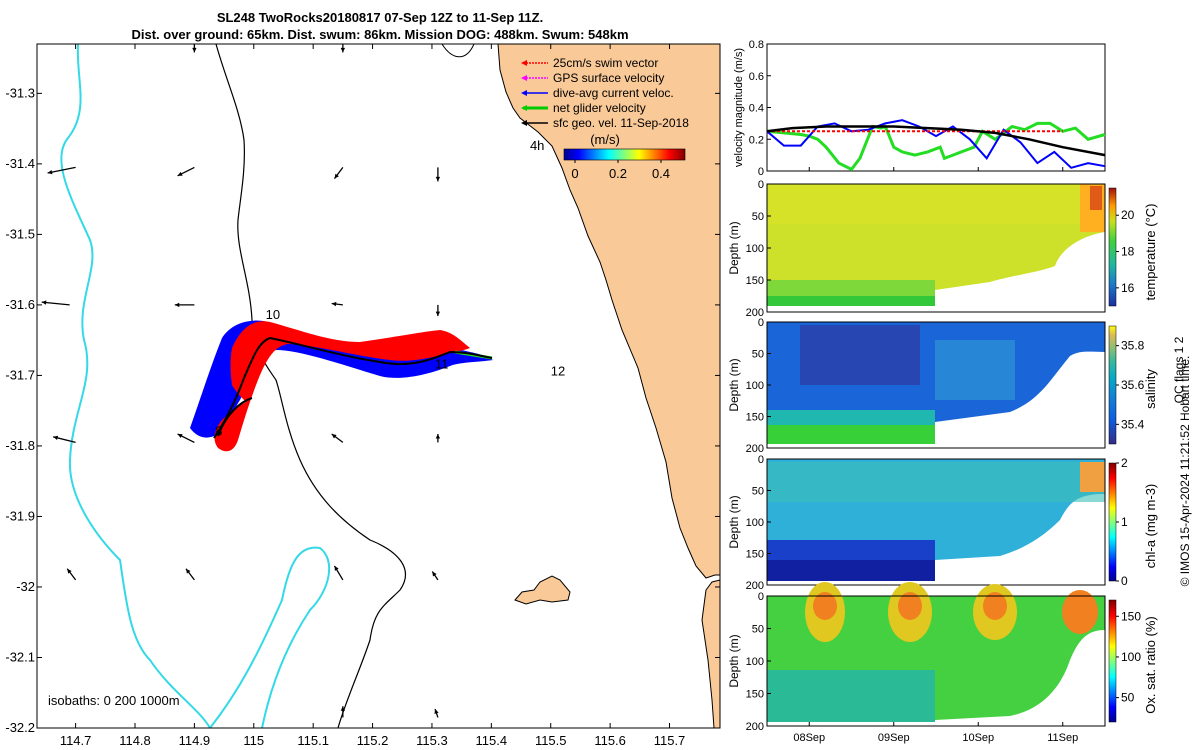  Describe the element at coordinates (25, 586) in the screenshot. I see `map-y-tick-label: -32` at that location.